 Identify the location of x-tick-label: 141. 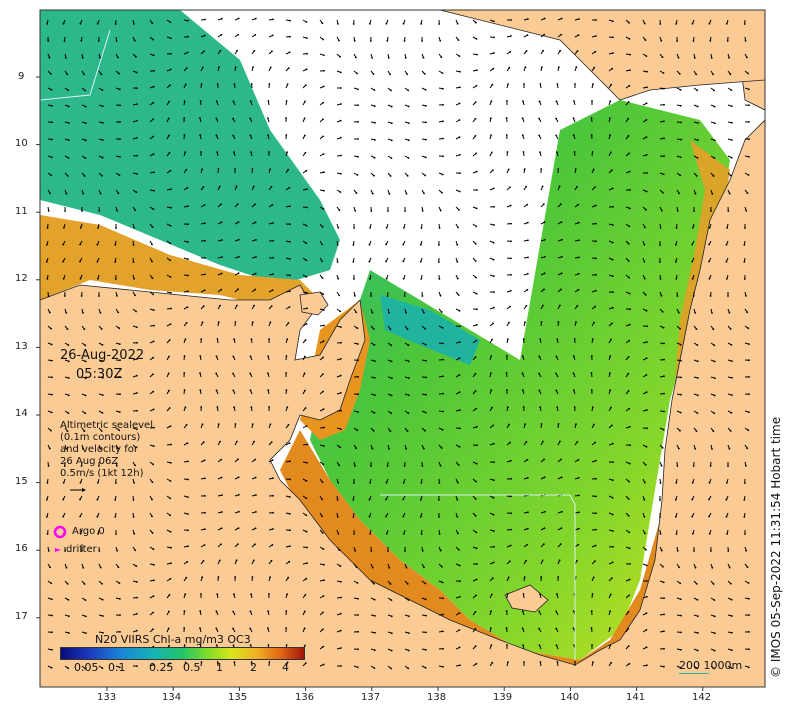
(636, 697).